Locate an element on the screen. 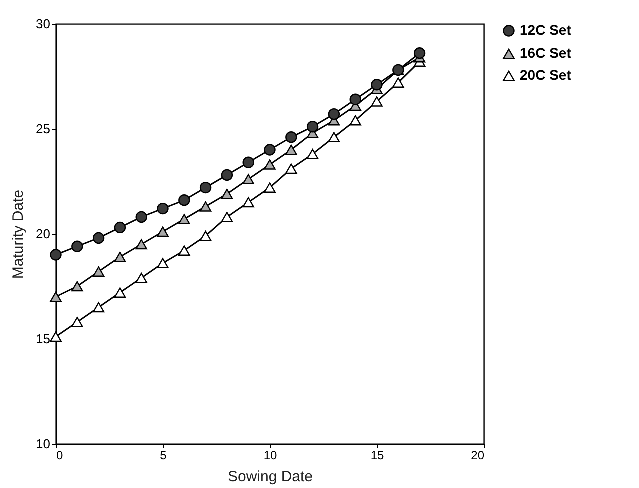 The height and width of the screenshot is (488, 639). x-axis-title: Sowing Date is located at coordinates (271, 477).